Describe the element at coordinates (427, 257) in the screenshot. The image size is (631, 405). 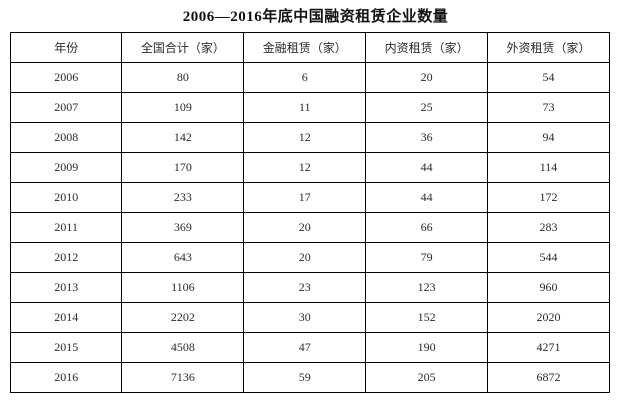
I see `value-cell: 79` at that location.